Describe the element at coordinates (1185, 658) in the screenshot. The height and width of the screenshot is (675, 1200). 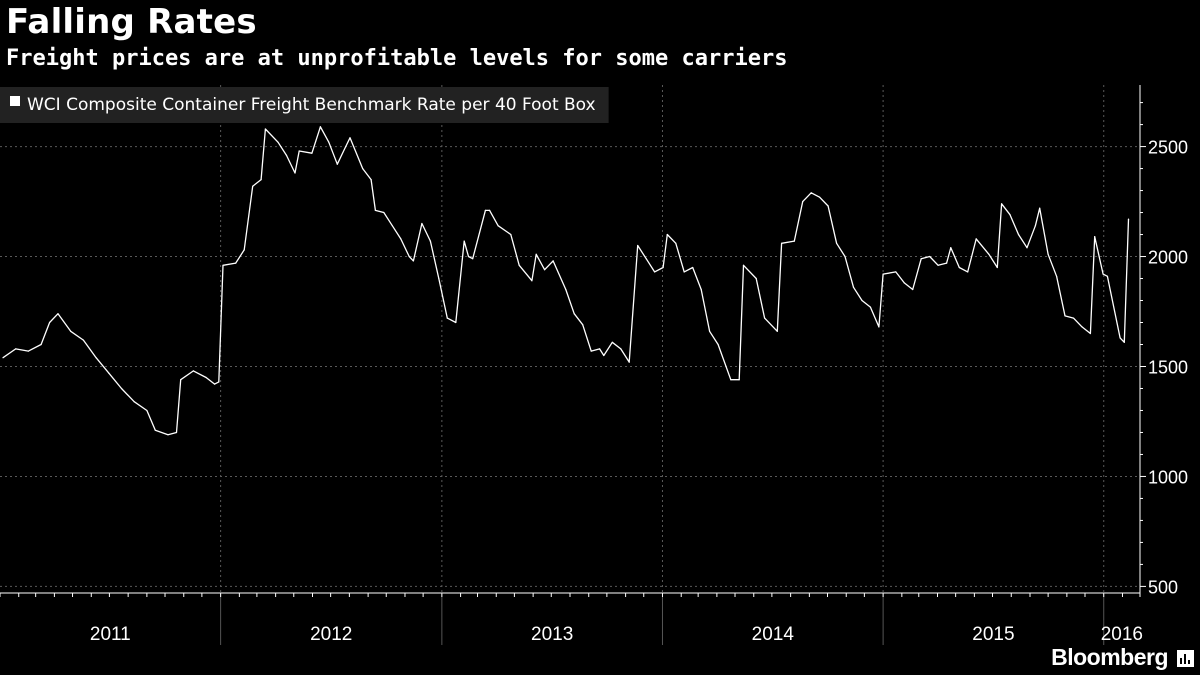
I see `bloomberg-chart-icon` at that location.